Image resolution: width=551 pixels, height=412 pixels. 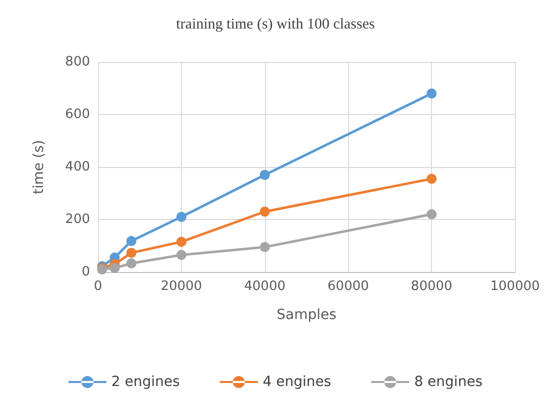 What do you see at coordinates (515, 286) in the screenshot?
I see `x-tick-label: 100000` at bounding box center [515, 286].